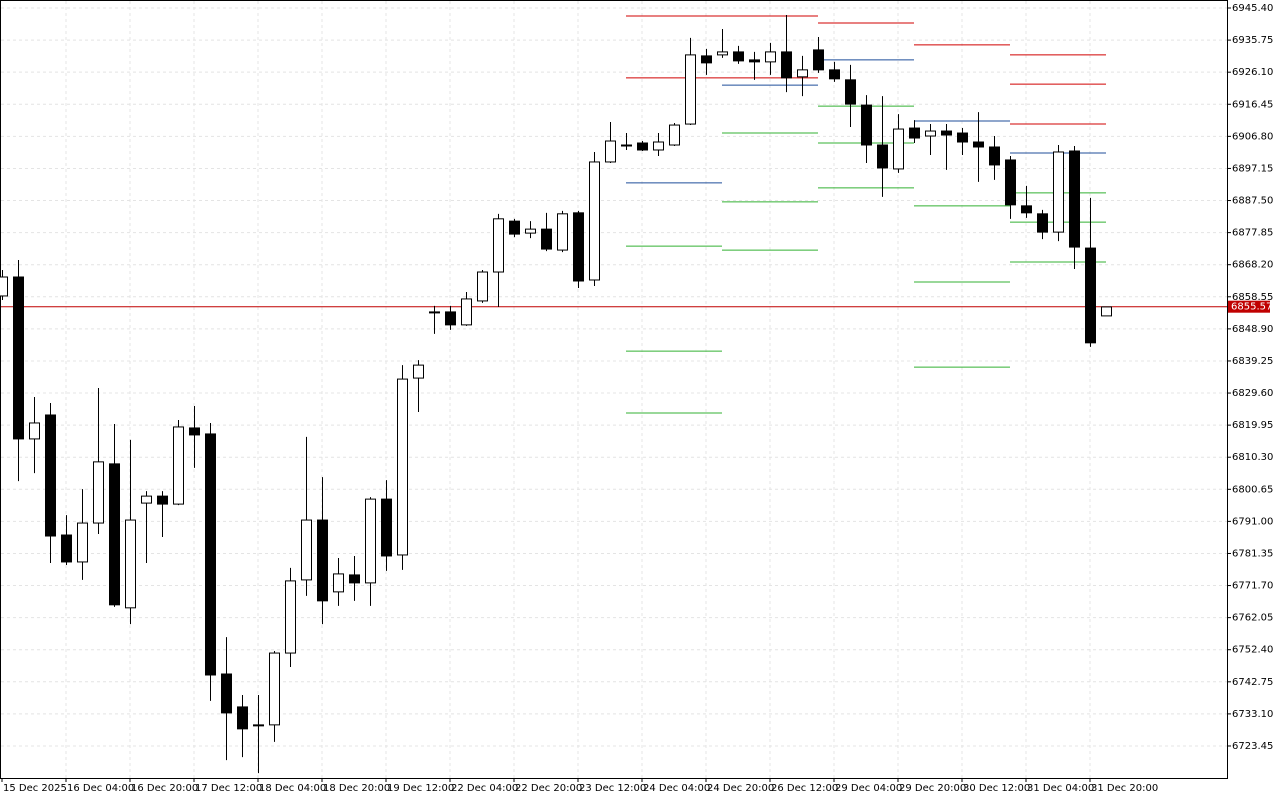  I want to click on y-tick-label: 6742.75, so click(1252, 682).